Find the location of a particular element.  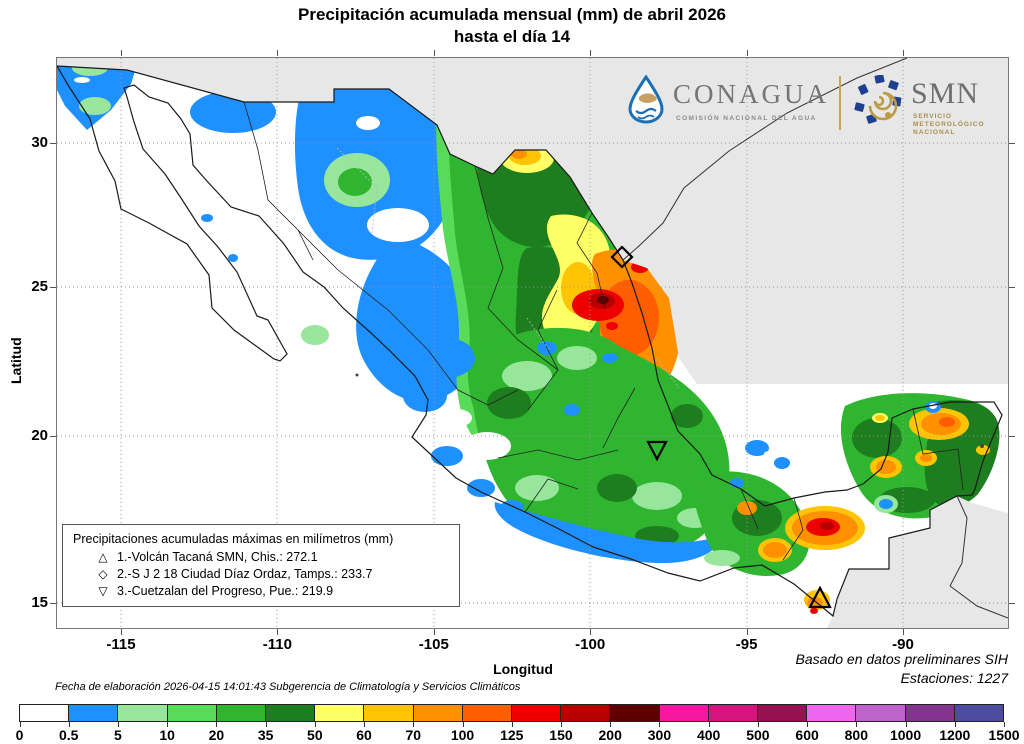

smn-wordmark: SMN is located at coordinates (945, 93).